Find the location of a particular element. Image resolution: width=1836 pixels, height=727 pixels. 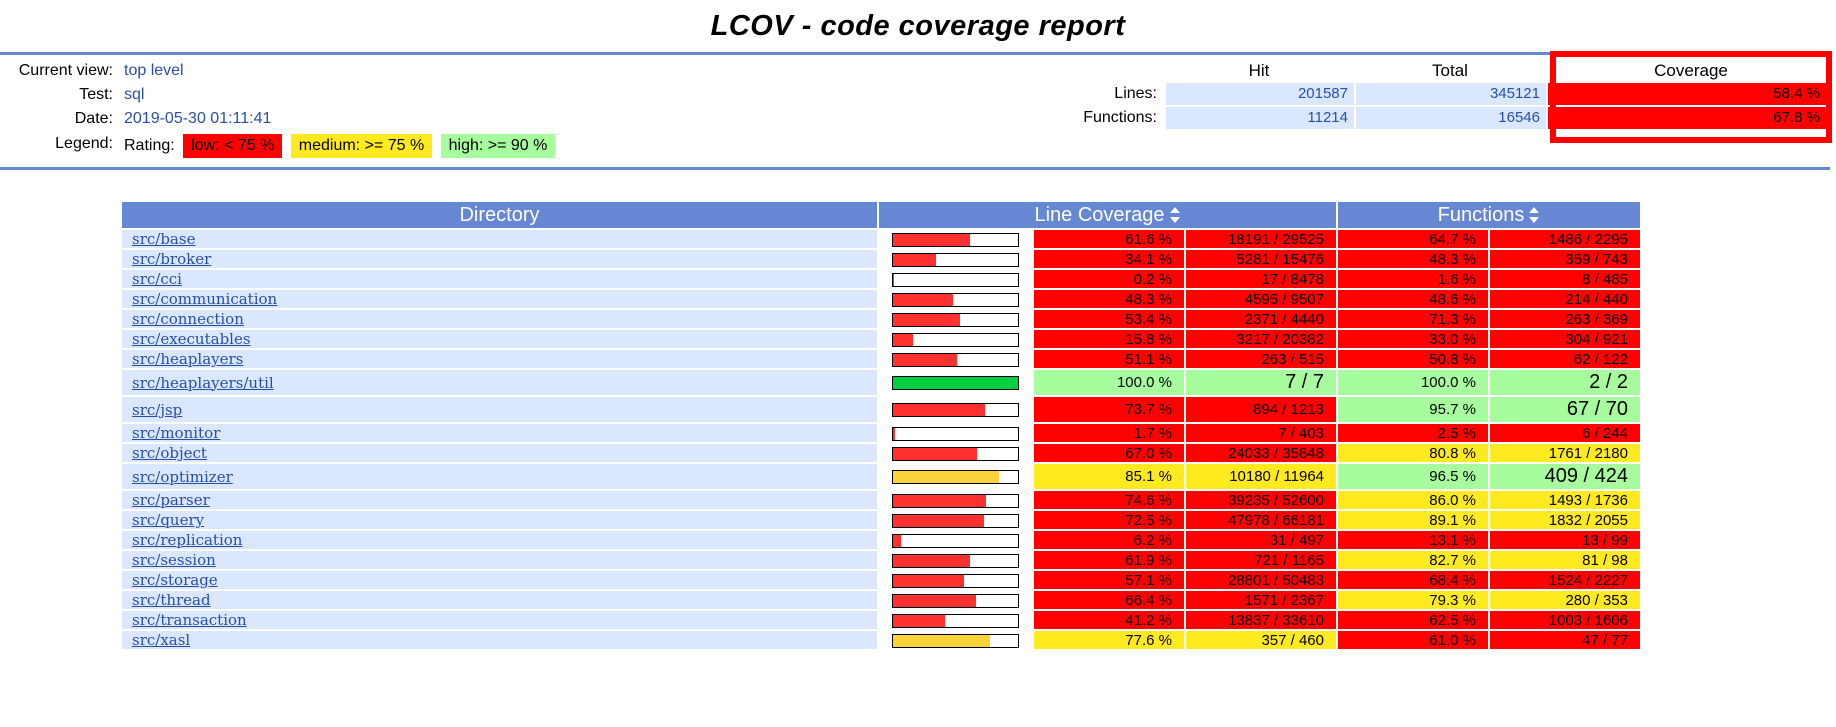

lines-coverage: 58.4 % is located at coordinates (1688, 94).